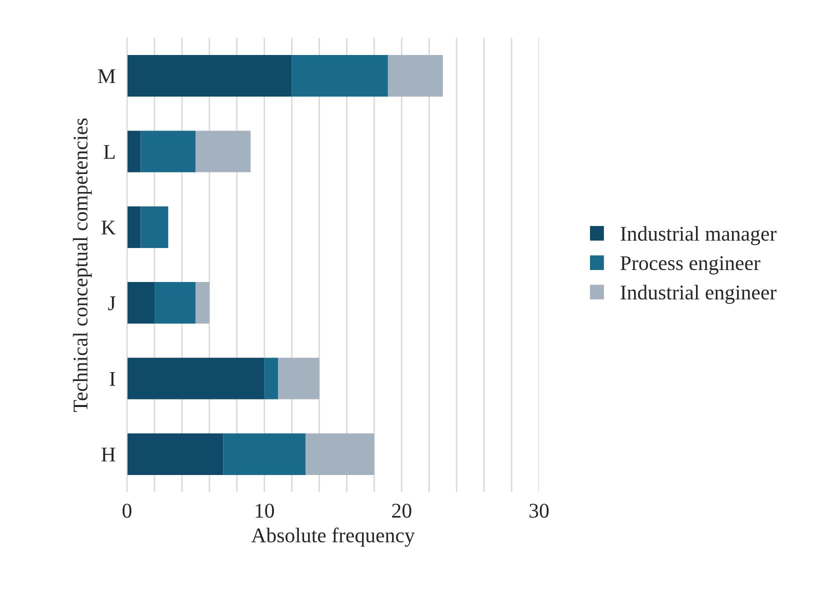  What do you see at coordinates (113, 379) in the screenshot?
I see `y-tick-label: I` at bounding box center [113, 379].